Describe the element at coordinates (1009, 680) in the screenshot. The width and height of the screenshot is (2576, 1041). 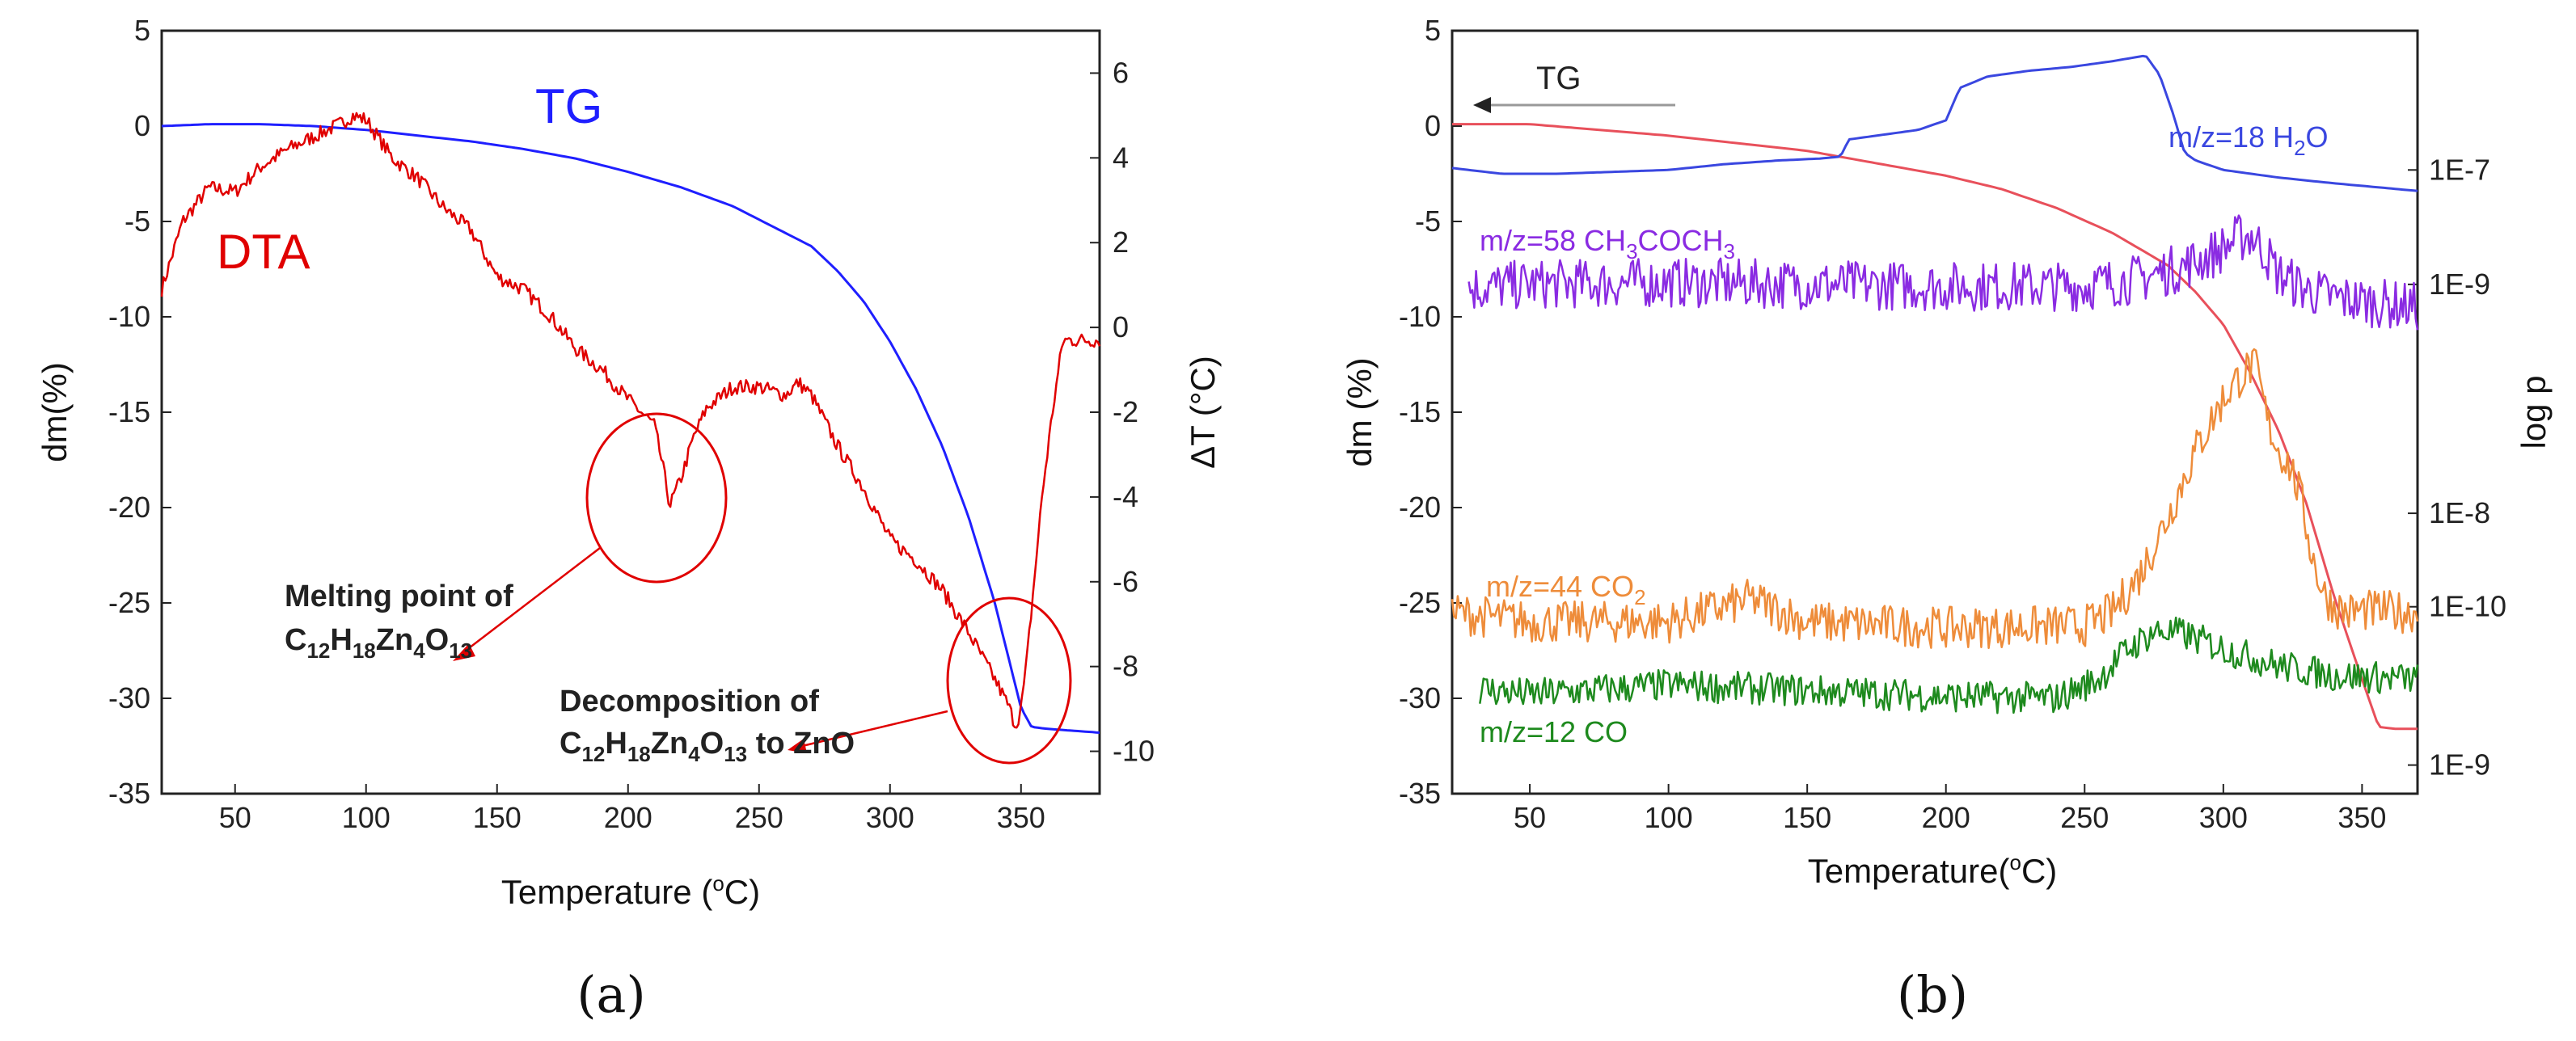
I see `decomposition-circle` at that location.